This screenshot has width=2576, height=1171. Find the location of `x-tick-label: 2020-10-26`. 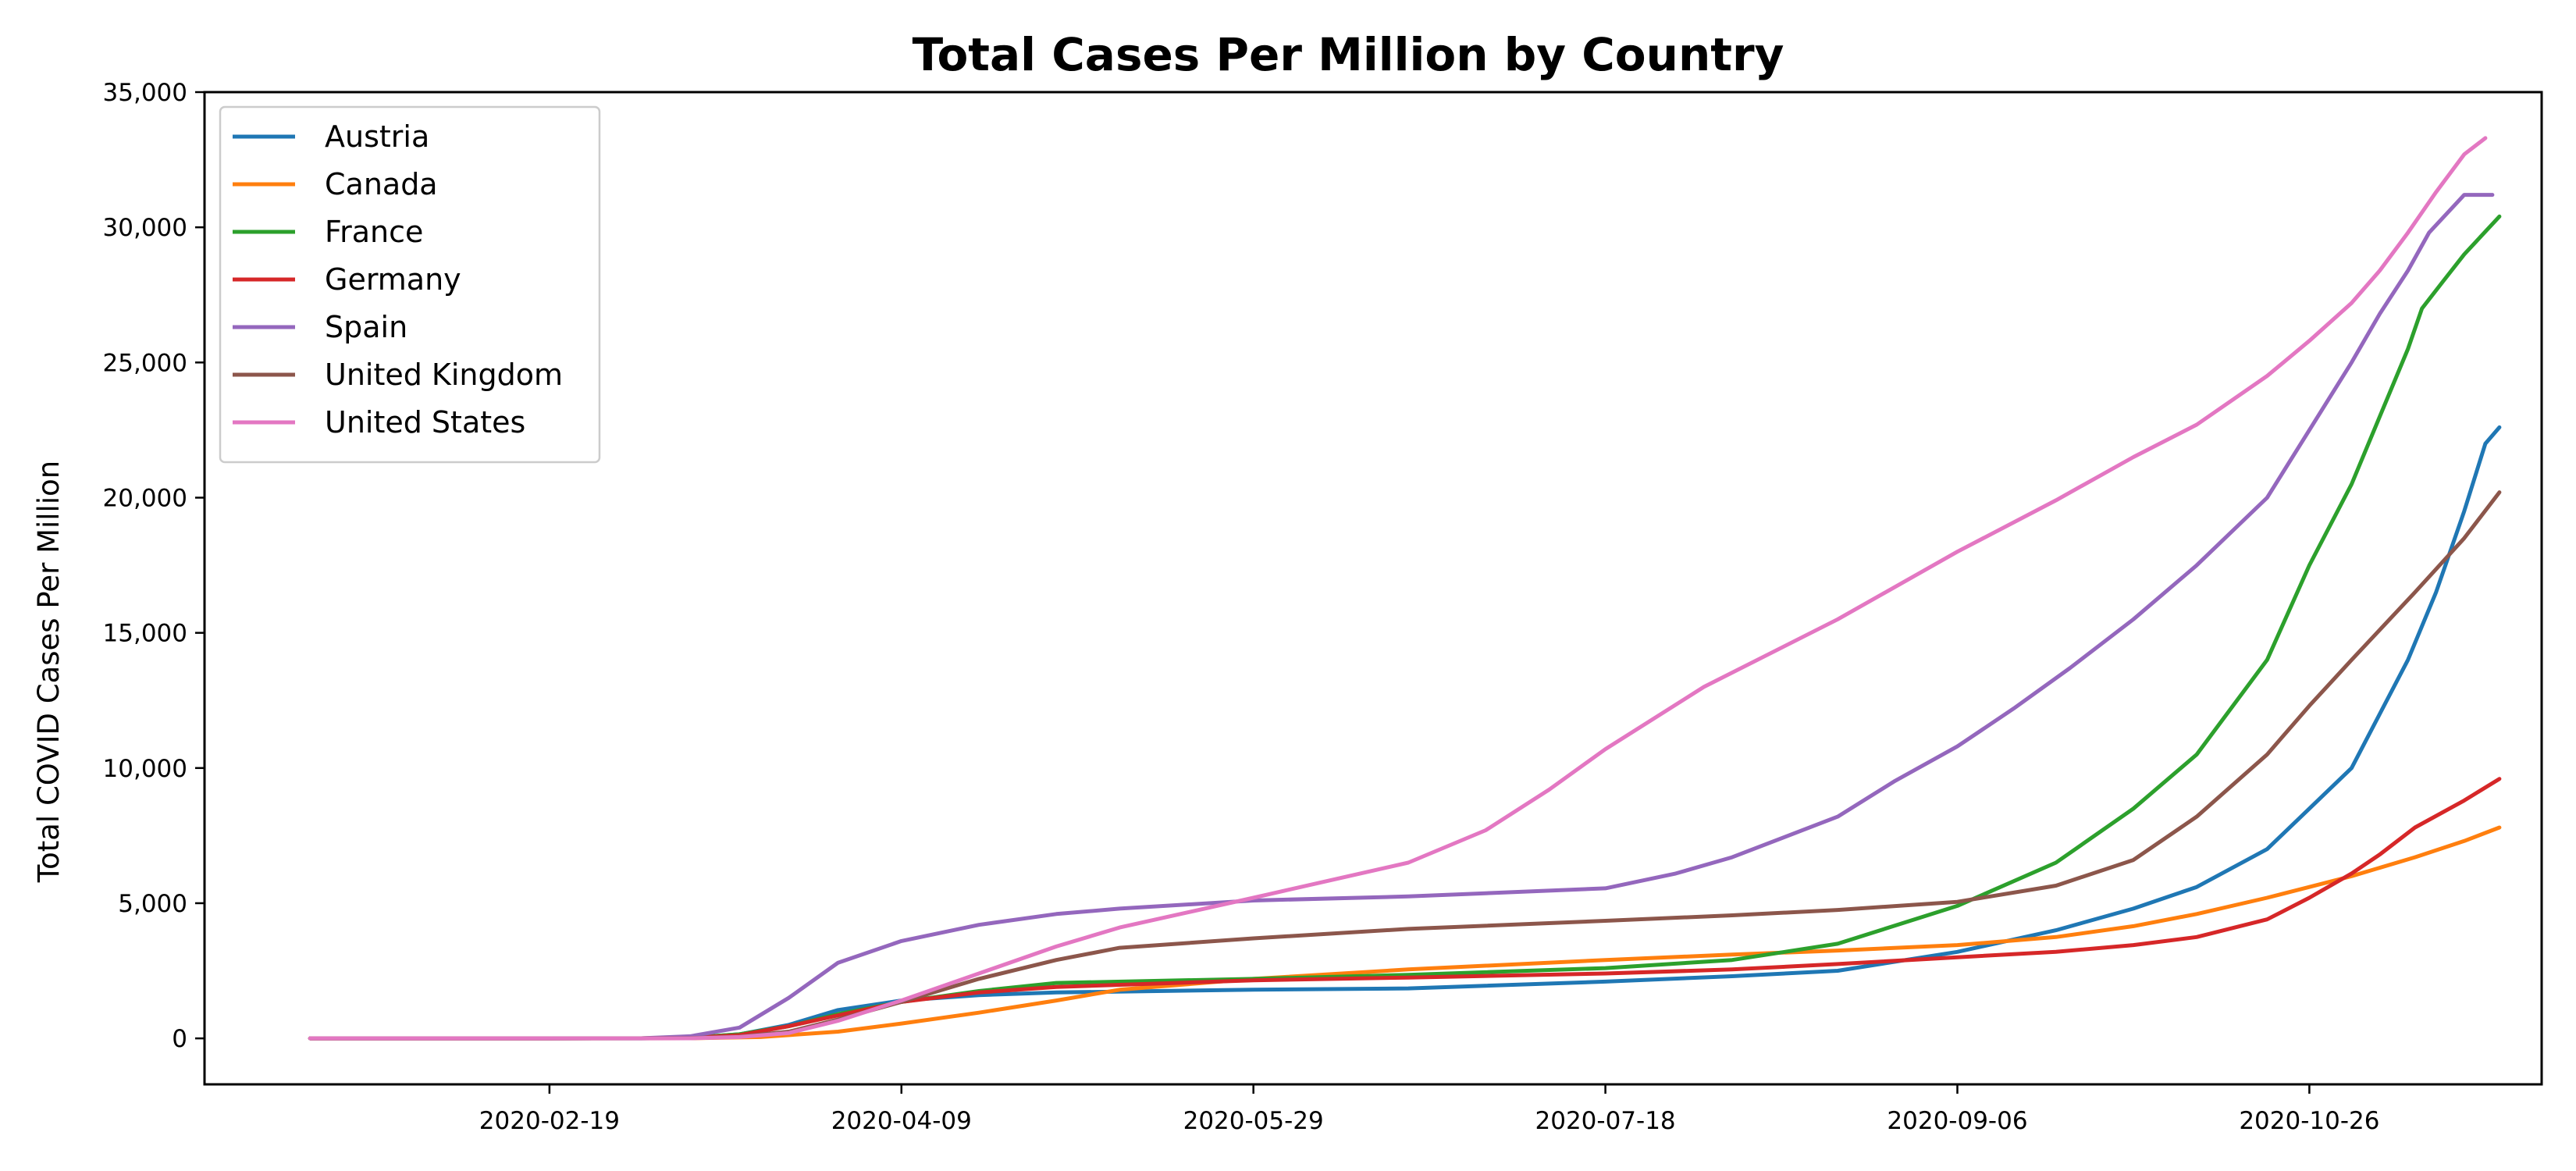

x-tick-label: 2020-10-26 is located at coordinates (2309, 1121).